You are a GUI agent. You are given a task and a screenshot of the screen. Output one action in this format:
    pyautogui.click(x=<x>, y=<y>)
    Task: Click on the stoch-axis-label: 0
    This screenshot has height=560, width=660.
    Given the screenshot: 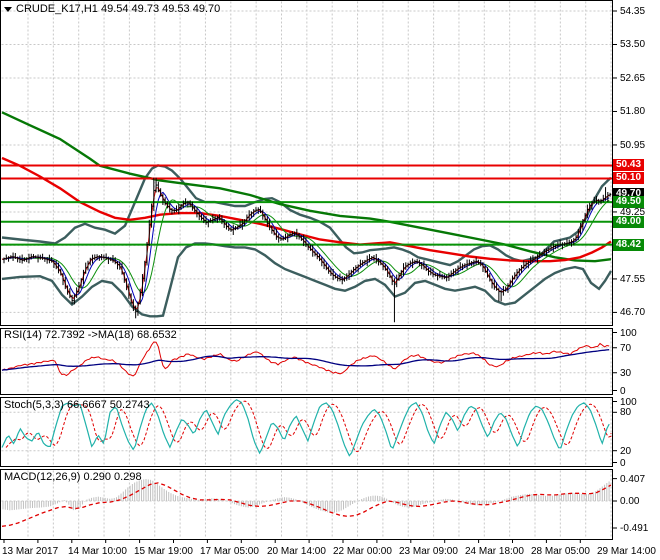 What is the action you would take?
    pyautogui.click(x=623, y=463)
    